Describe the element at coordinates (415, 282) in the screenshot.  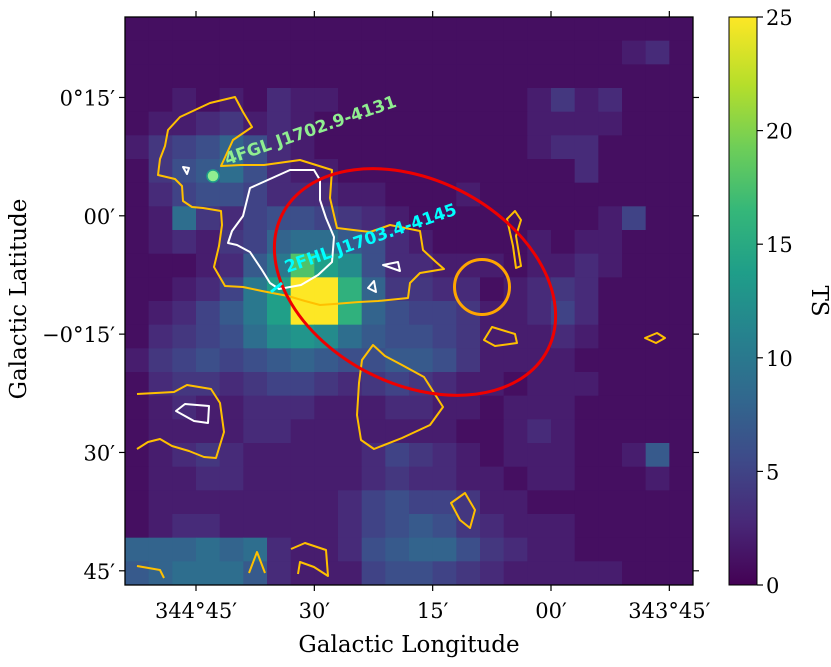
I see `source-error-ellipse` at that location.